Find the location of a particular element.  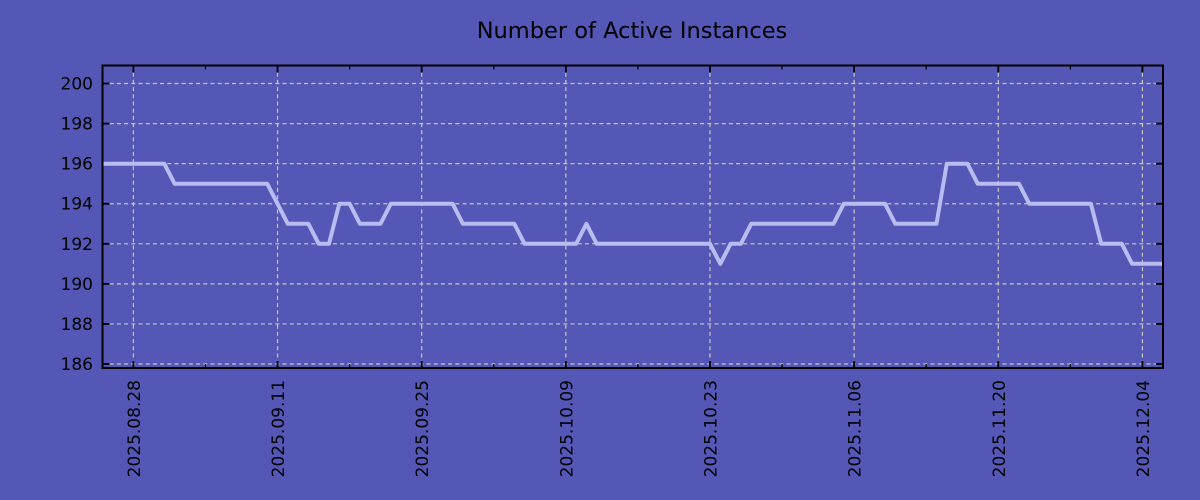

y-tick-label: 192 is located at coordinates (77, 245).